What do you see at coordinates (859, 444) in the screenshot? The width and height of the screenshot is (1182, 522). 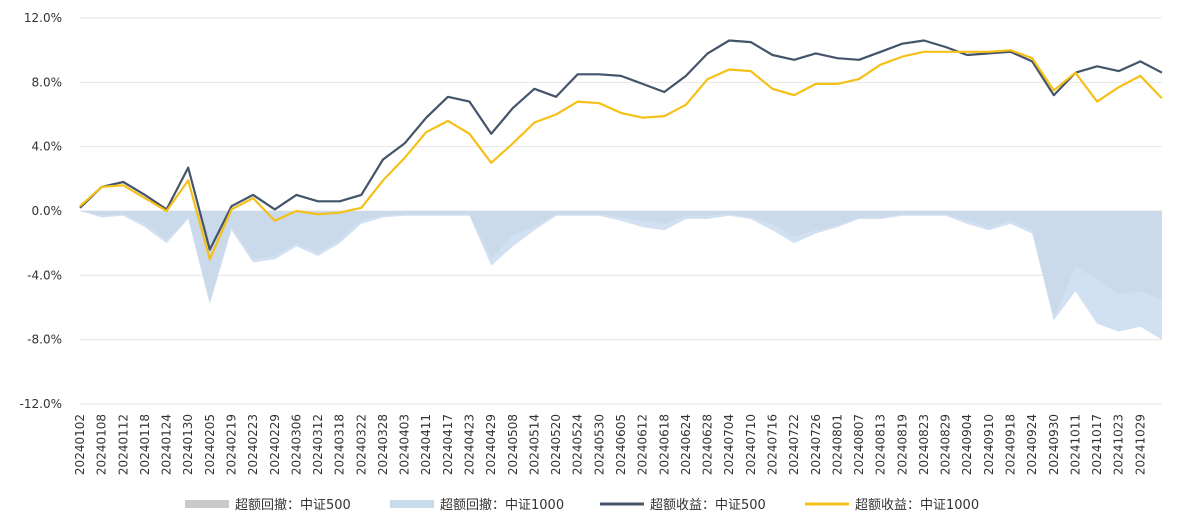 I see `x-tick-label: 20240807` at bounding box center [859, 444].